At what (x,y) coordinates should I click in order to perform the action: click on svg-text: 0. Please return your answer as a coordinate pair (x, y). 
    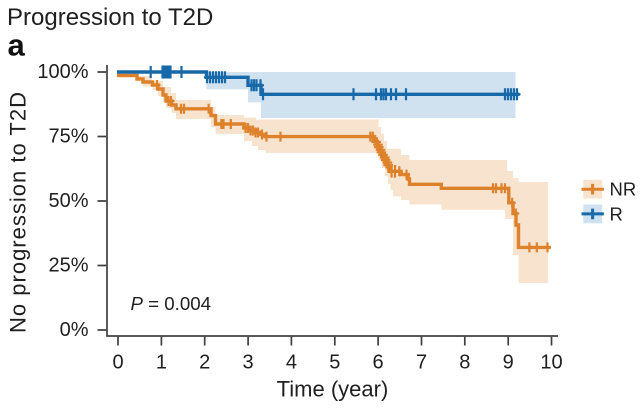
    Looking at the image, I should click on (117, 363).